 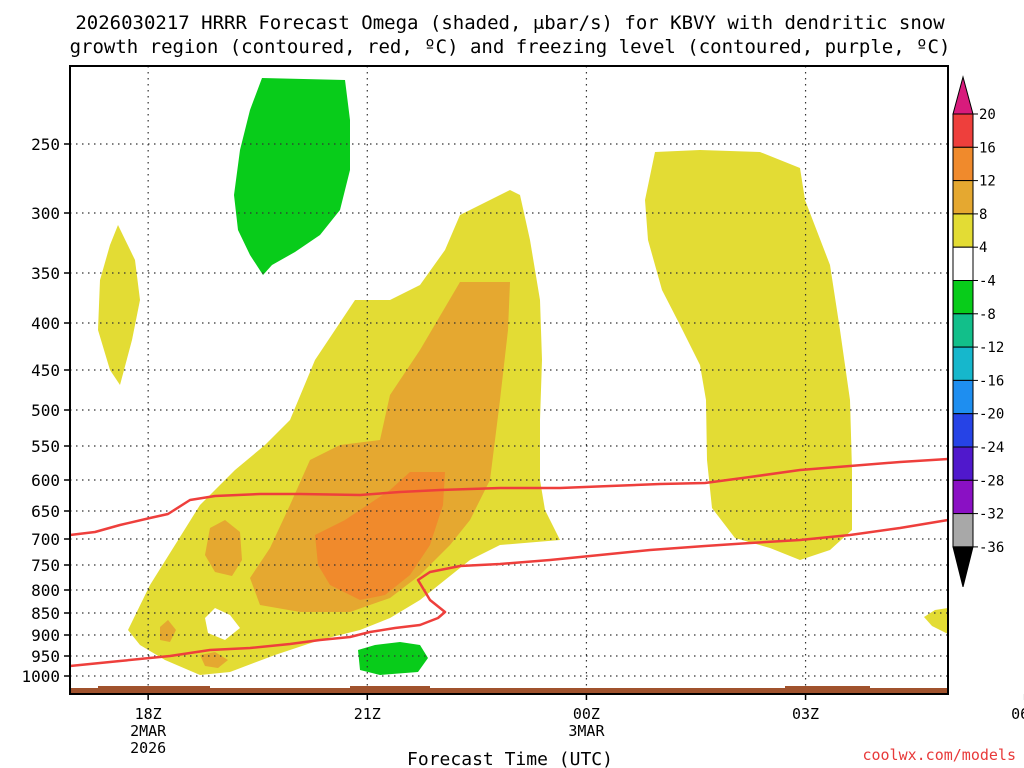 I want to click on credit-text: coolwx.com/models, so click(x=939, y=755).